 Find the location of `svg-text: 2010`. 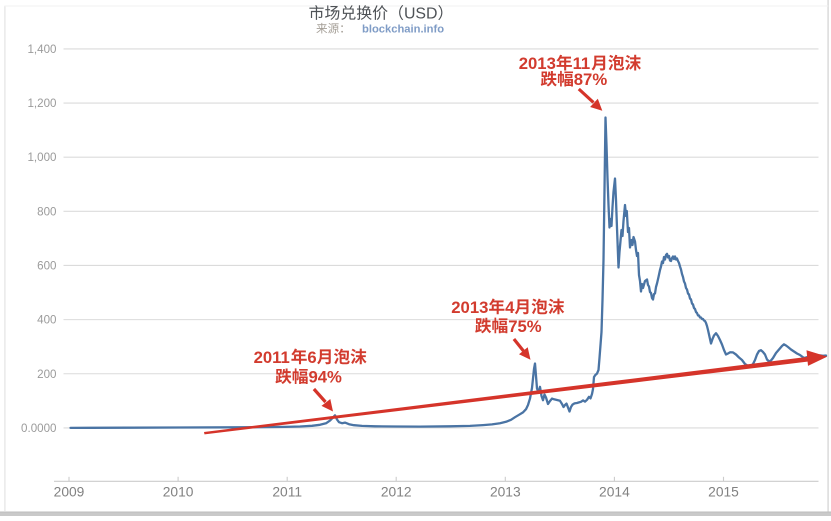

svg-text: 2010 is located at coordinates (178, 492).